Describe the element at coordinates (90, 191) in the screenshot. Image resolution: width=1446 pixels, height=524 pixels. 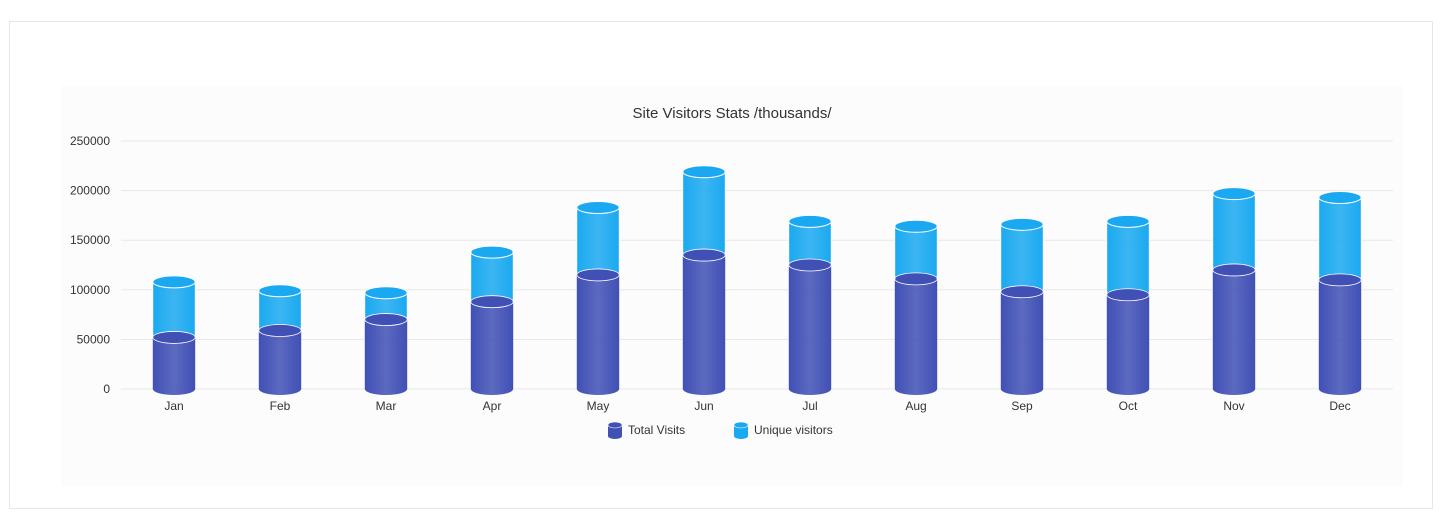
I see `y-tick-label: 200000` at that location.